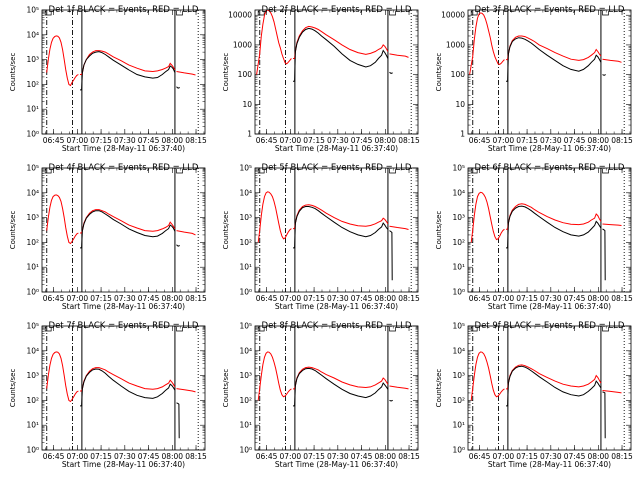  I want to click on panel-title: Det 2f BLACK = Events, RED = LLD, so click(337, 10).